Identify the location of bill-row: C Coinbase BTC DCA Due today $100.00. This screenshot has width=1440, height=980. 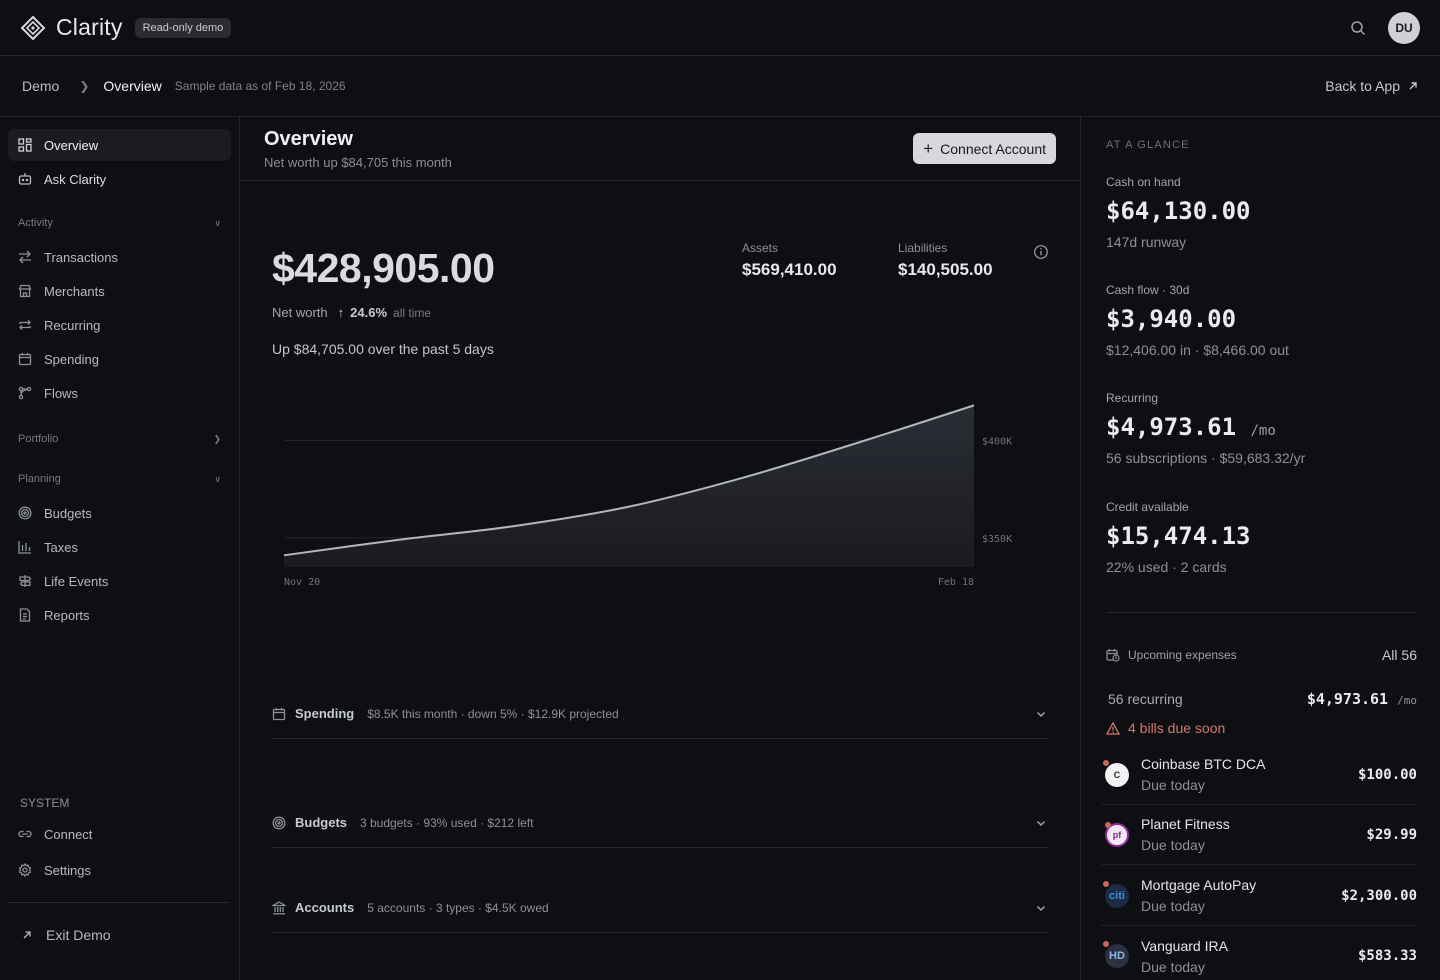
(1259, 775).